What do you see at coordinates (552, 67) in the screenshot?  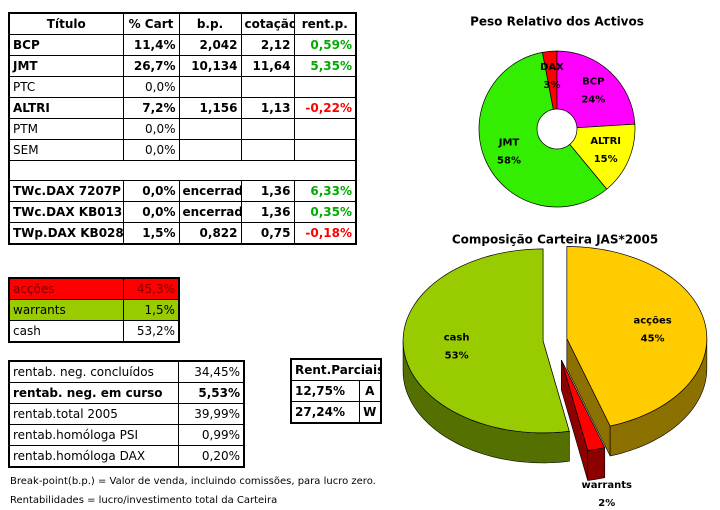 I see `slice-label: DAX` at bounding box center [552, 67].